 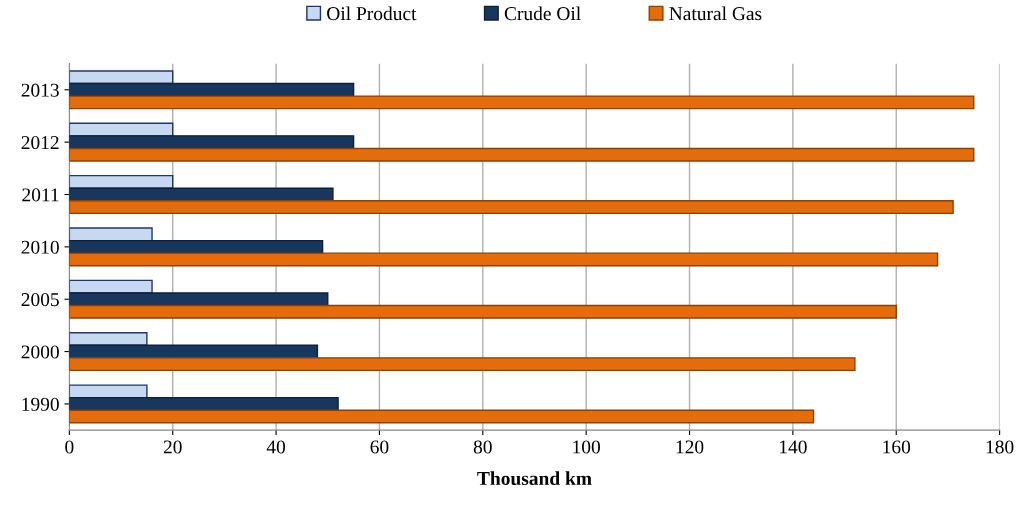 What do you see at coordinates (897, 447) in the screenshot?
I see `x-tick-label: 160` at bounding box center [897, 447].